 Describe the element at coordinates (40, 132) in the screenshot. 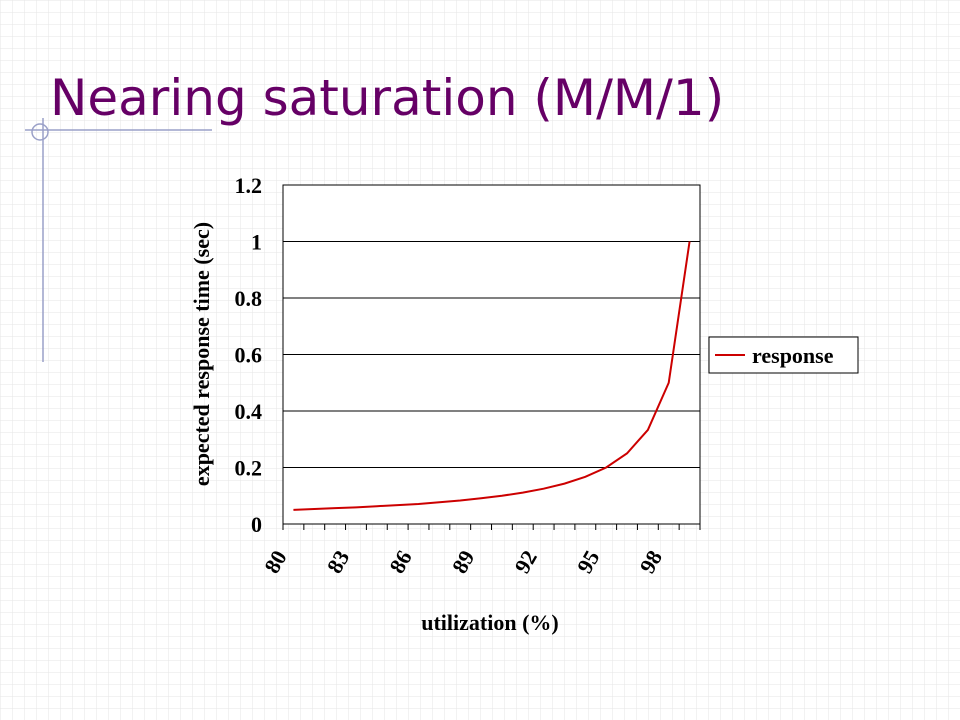

I see `decor-circle` at that location.